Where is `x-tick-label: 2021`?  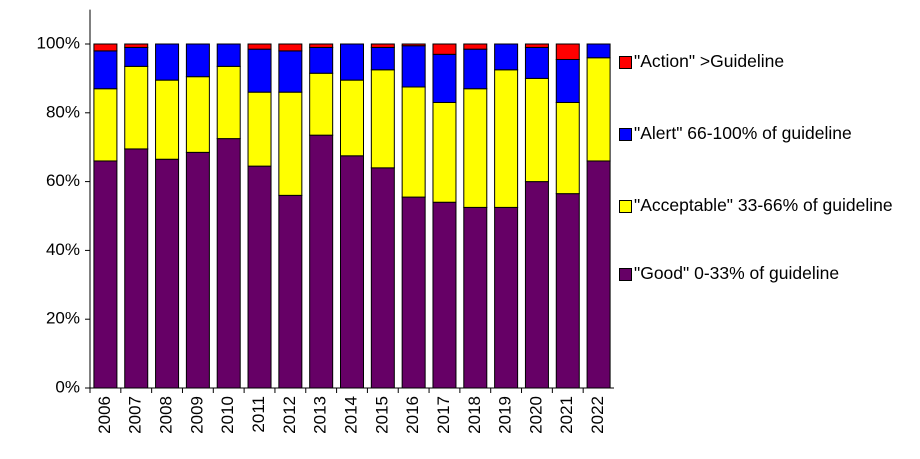
x-tick-label: 2021 is located at coordinates (566, 415).